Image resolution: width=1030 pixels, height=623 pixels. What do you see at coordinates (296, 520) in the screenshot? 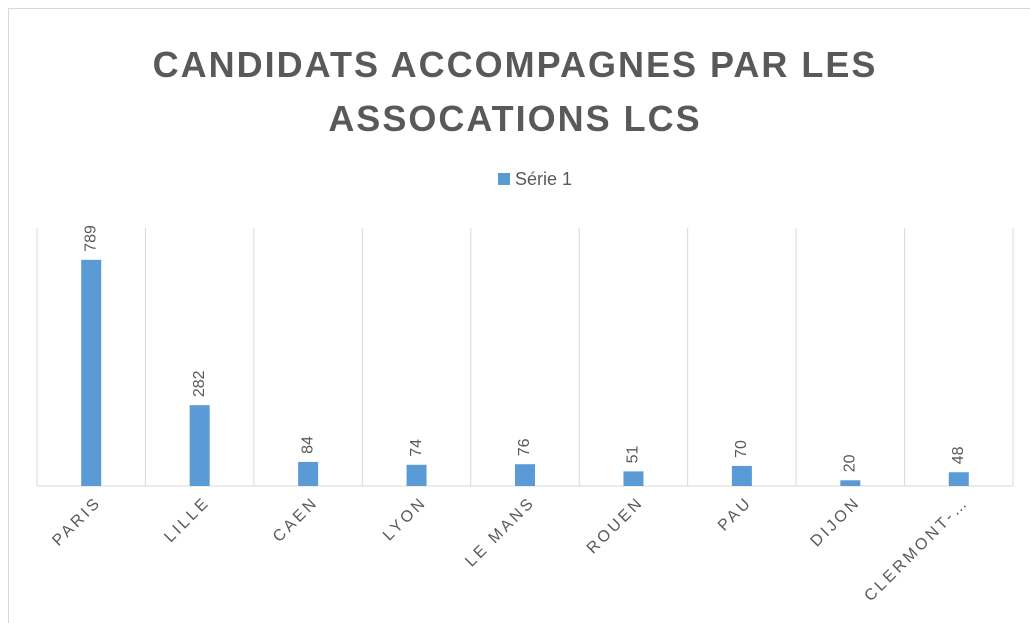
I see `x-tick-label: CAEN` at bounding box center [296, 520].